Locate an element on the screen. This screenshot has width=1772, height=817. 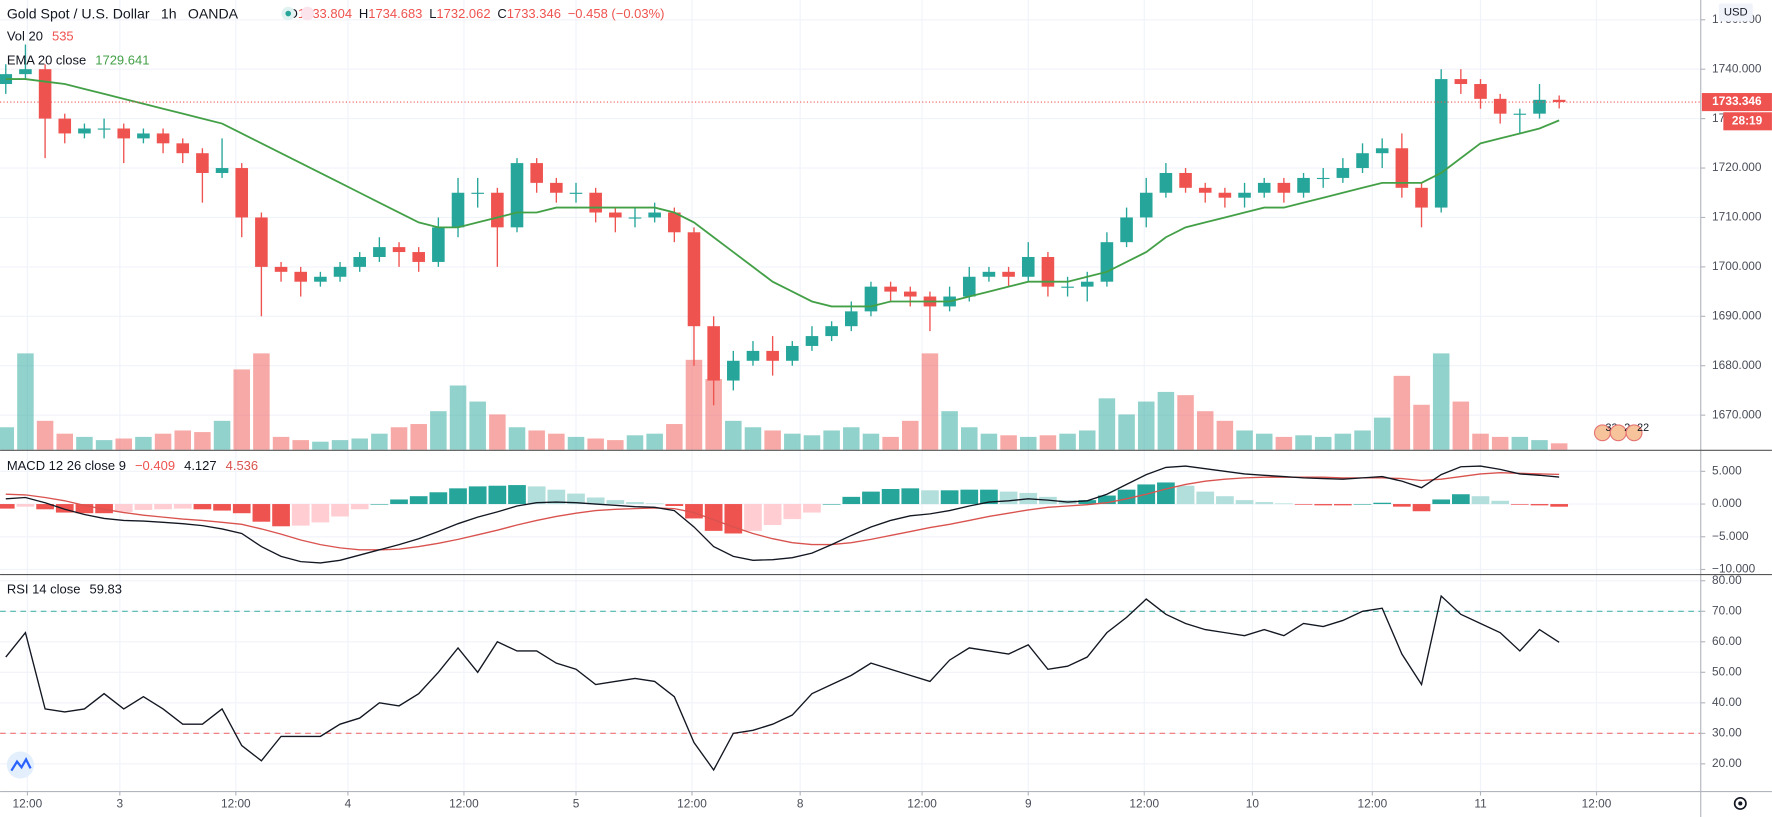
ohlc-label: H is located at coordinates (363, 13).